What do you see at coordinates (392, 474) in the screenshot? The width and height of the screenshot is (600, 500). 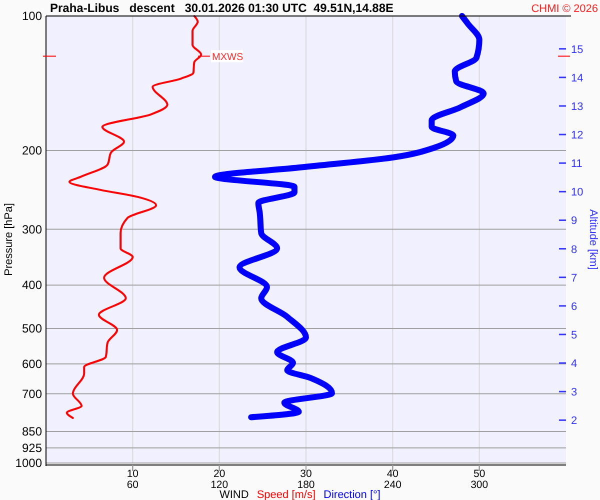 I see `x-tick-label: 40` at bounding box center [392, 474].